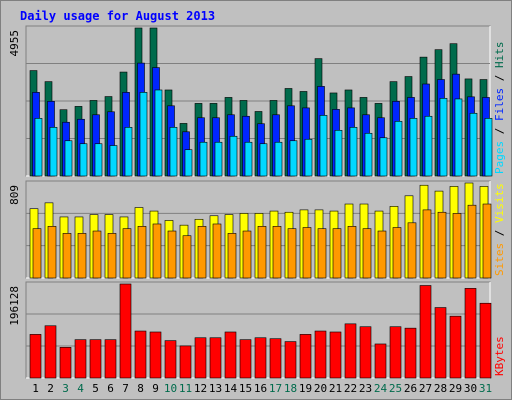  Describe the element at coordinates (440, 388) in the screenshot. I see `day-label-28: 28` at that location.